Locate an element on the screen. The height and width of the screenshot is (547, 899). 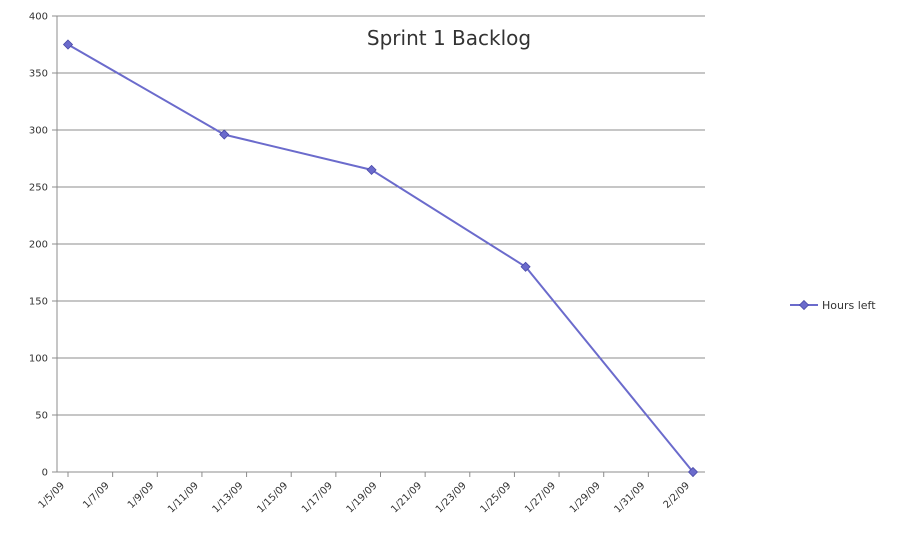
x-tick-label-11: 1/27/09 is located at coordinates (540, 497).